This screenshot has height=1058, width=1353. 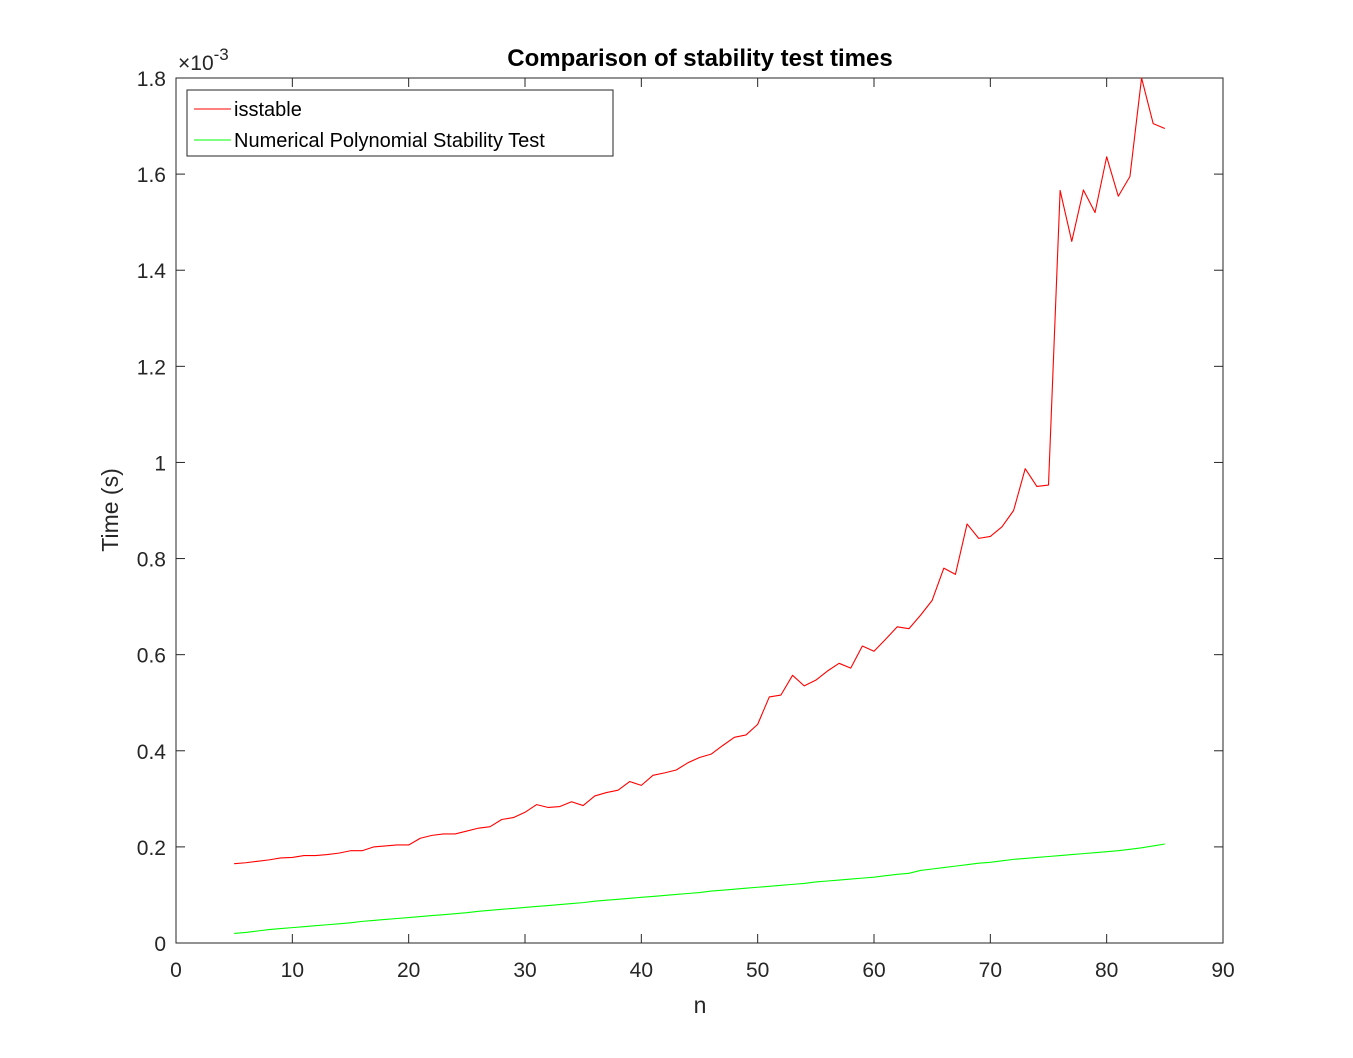 What do you see at coordinates (151, 656) in the screenshot?
I see `y-tick-label: 0.6` at bounding box center [151, 656].